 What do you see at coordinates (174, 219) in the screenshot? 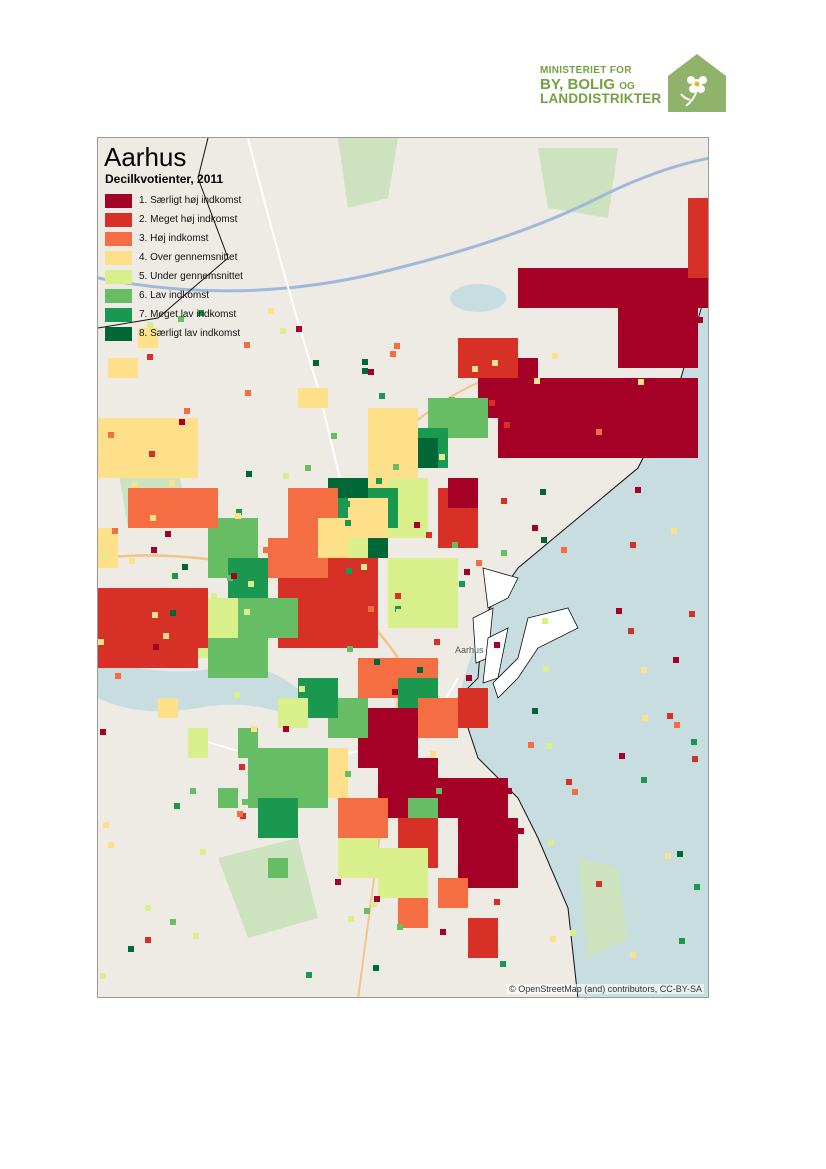
I see `legend-item: 2. Meget høj indkomst` at bounding box center [174, 219].